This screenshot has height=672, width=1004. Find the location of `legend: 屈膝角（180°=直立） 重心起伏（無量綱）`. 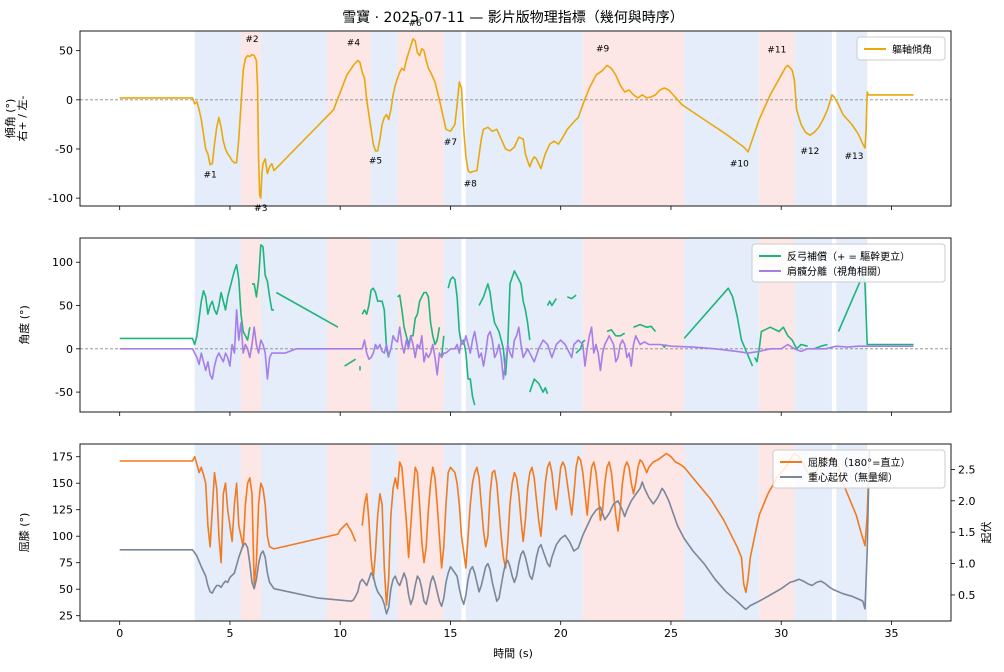

legend: 屈膝角（180°=直立） 重心起伏（無量綱） is located at coordinates (859, 469).